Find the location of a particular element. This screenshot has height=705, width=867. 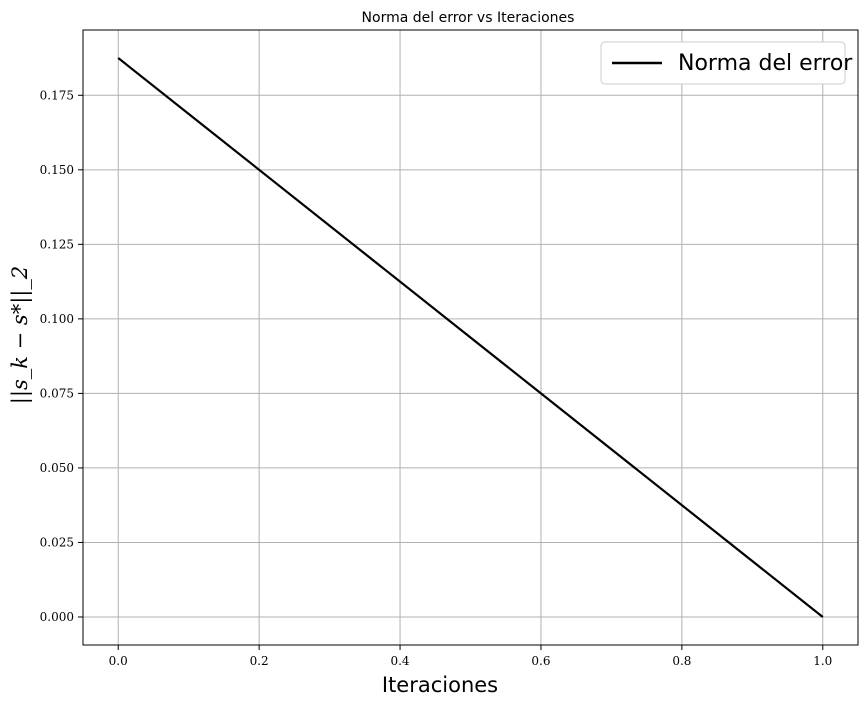

x-axis-ticks: 0.0 0.2 0.4 0.6 0.8 1.0 is located at coordinates (470, 656).